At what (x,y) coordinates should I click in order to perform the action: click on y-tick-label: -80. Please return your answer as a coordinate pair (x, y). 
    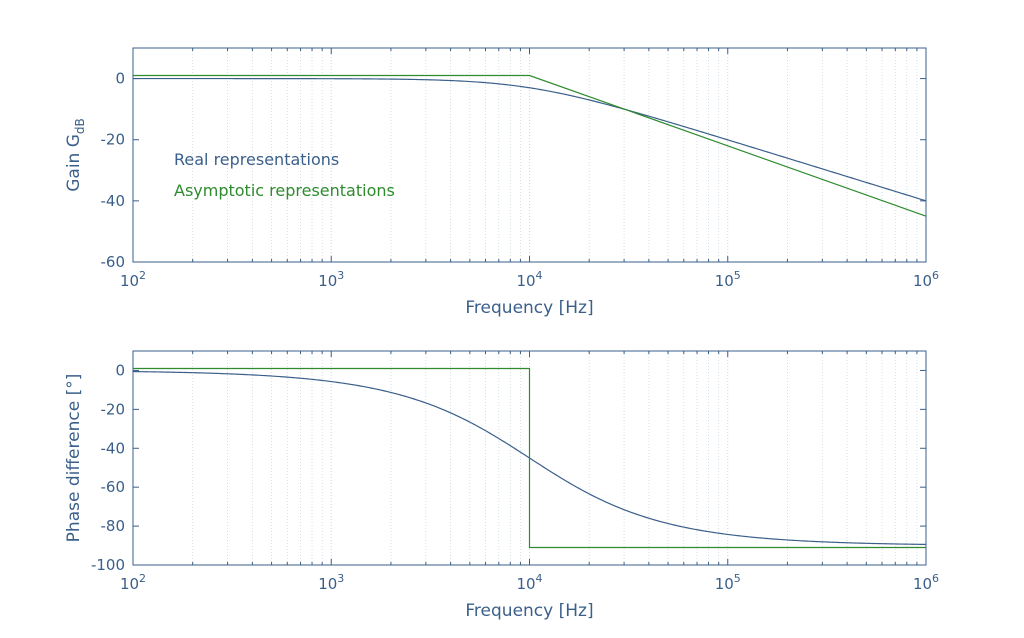
    Looking at the image, I should click on (113, 526).